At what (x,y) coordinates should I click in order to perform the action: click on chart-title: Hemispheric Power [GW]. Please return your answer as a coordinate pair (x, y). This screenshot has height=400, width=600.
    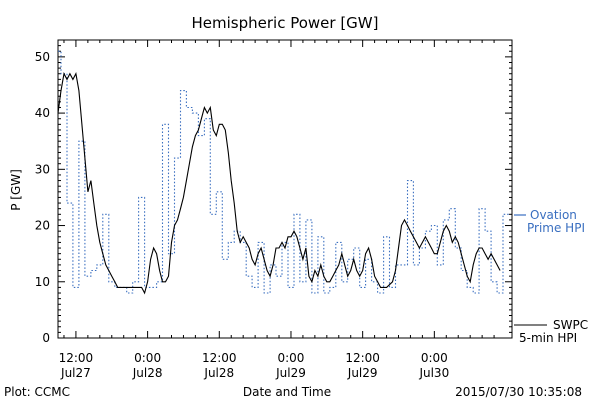
    Looking at the image, I should click on (285, 23).